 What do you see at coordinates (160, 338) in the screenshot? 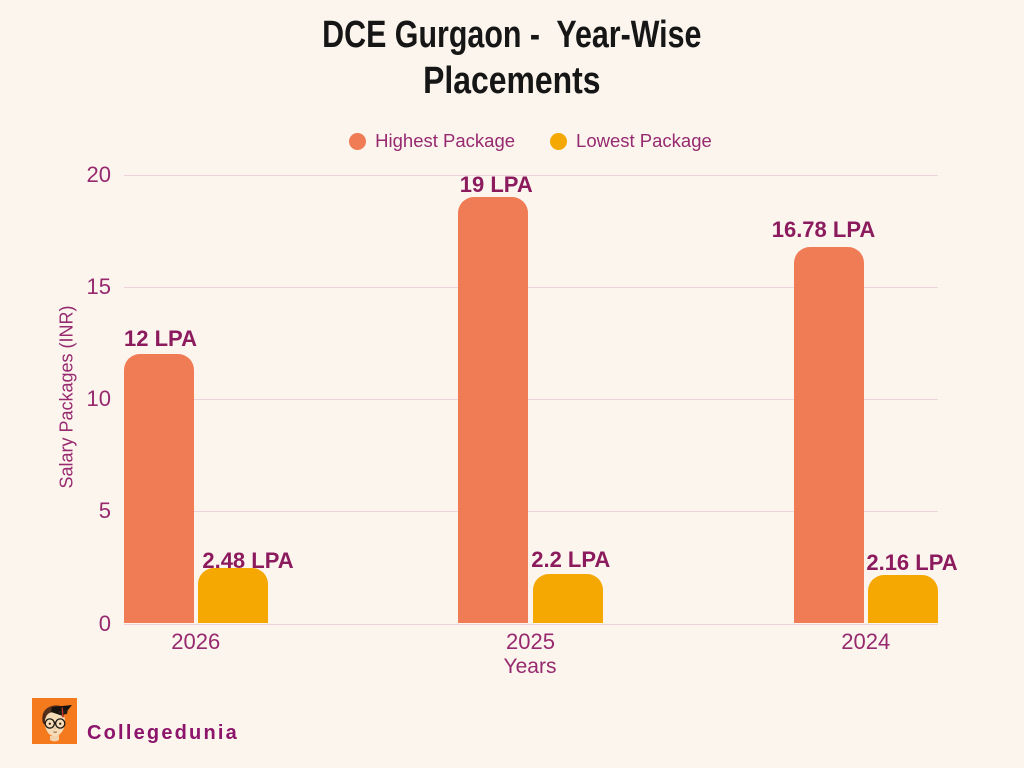
I see `data-label-12-lpa: 12 LPA` at bounding box center [160, 338].